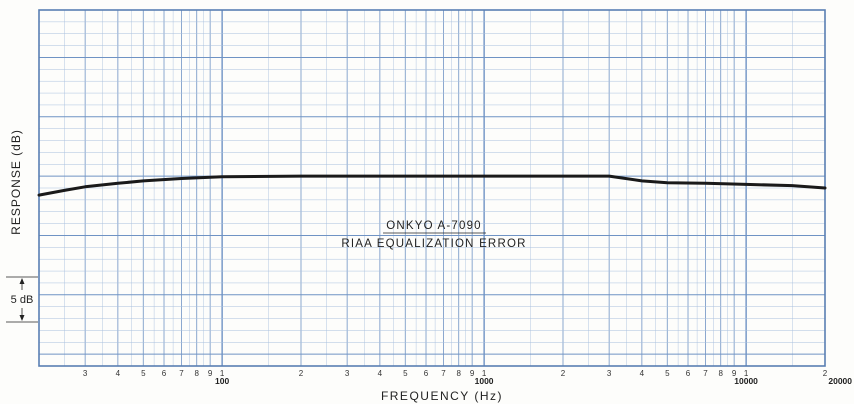  I want to click on x-tick-label-4: 7, so click(181, 373).